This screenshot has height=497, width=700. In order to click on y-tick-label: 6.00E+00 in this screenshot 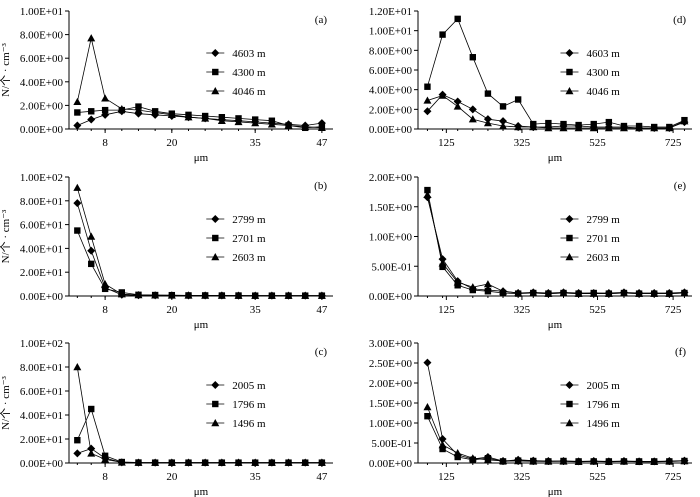, I will do `click(391, 71)`.